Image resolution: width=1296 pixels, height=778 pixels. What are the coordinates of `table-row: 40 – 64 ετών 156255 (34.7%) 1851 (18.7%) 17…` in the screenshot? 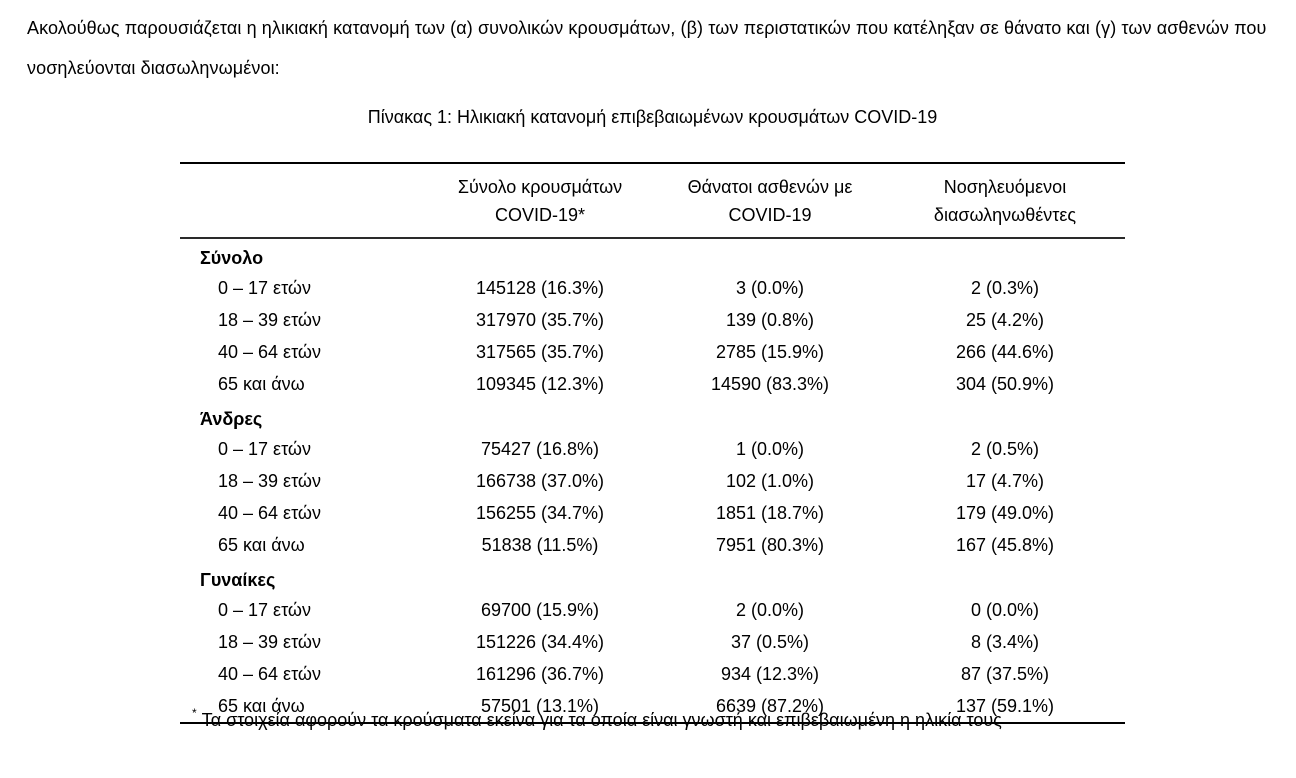 It's located at (652, 513).